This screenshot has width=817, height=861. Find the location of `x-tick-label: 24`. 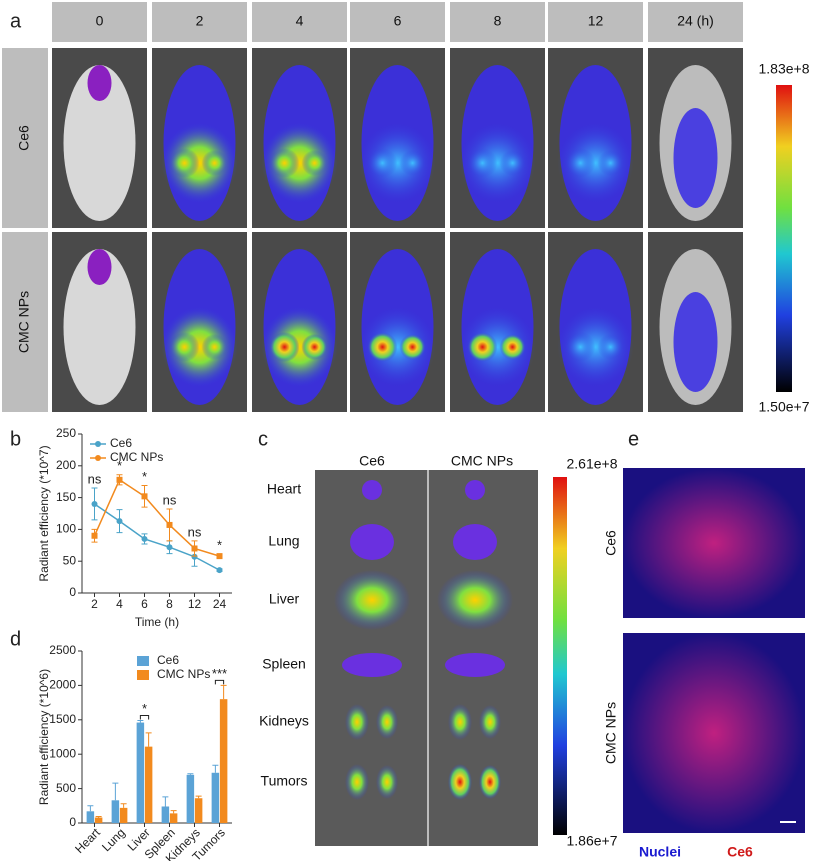

x-tick-label: 24 is located at coordinates (220, 604).